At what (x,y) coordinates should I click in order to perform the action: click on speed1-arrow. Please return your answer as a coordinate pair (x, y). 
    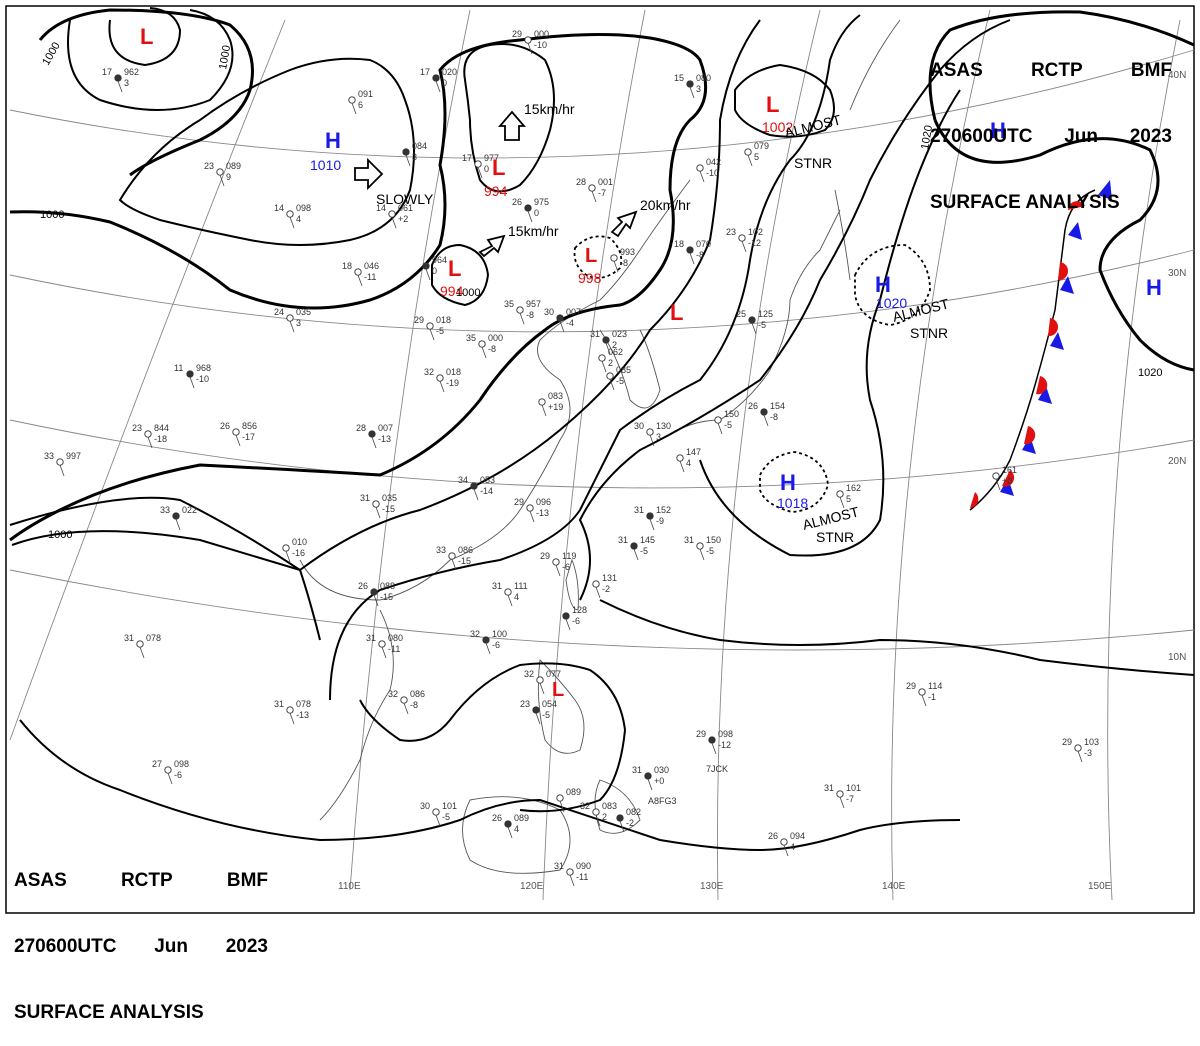
    Looking at the image, I should click on (512, 125).